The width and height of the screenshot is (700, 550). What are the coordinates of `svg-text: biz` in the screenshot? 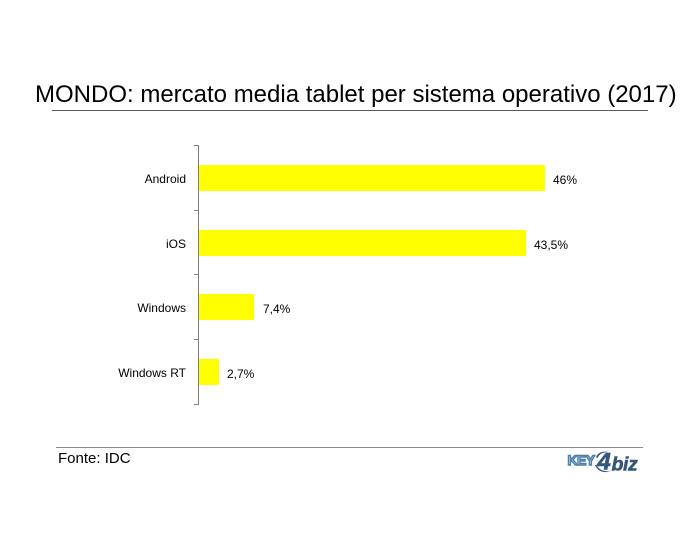 It's located at (625, 464).